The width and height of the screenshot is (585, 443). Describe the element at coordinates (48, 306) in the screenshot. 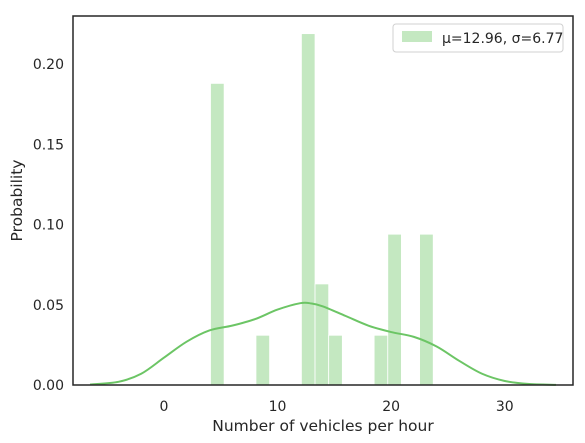

I see `y-tick-label-1: 0.05` at that location.